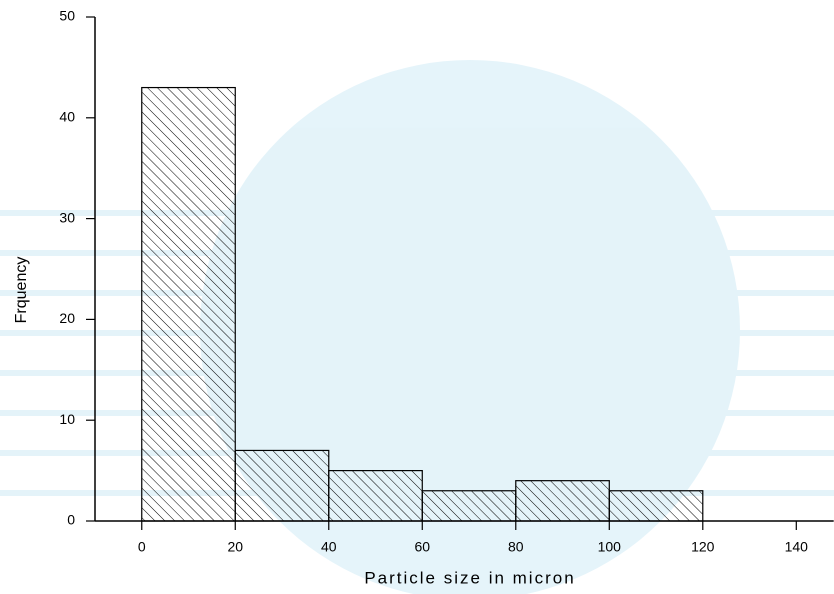 Image resolution: width=834 pixels, height=594 pixels. I want to click on x-tick-label: 60, so click(422, 547).